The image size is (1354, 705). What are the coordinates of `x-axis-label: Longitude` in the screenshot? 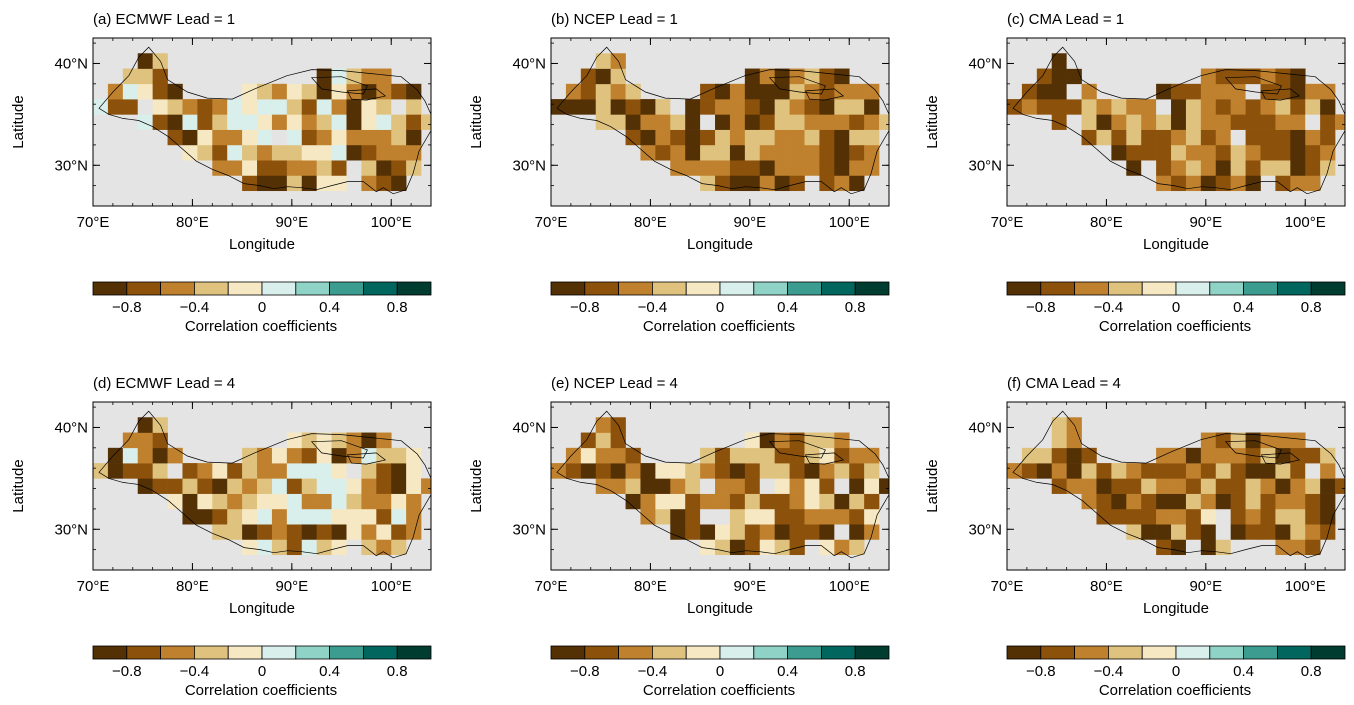 It's located at (720, 608).